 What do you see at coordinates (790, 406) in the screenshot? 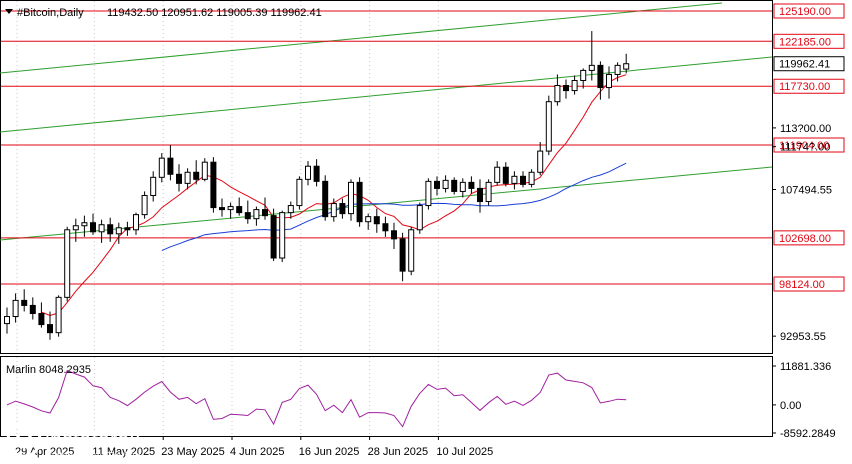
I see `osc-tick-label-1: 0.00` at bounding box center [790, 406].